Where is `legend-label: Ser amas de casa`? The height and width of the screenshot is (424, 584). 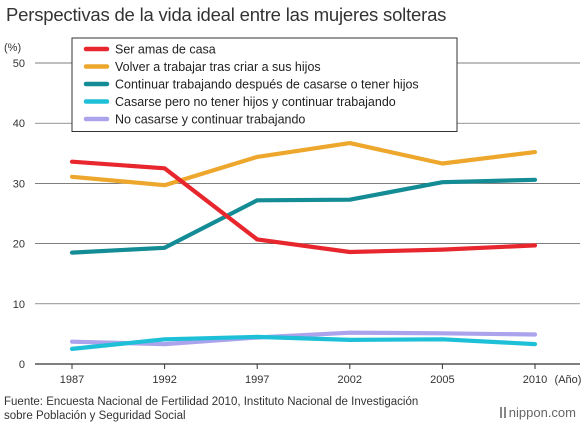
legend-label: Ser amas de casa is located at coordinates (165, 50).